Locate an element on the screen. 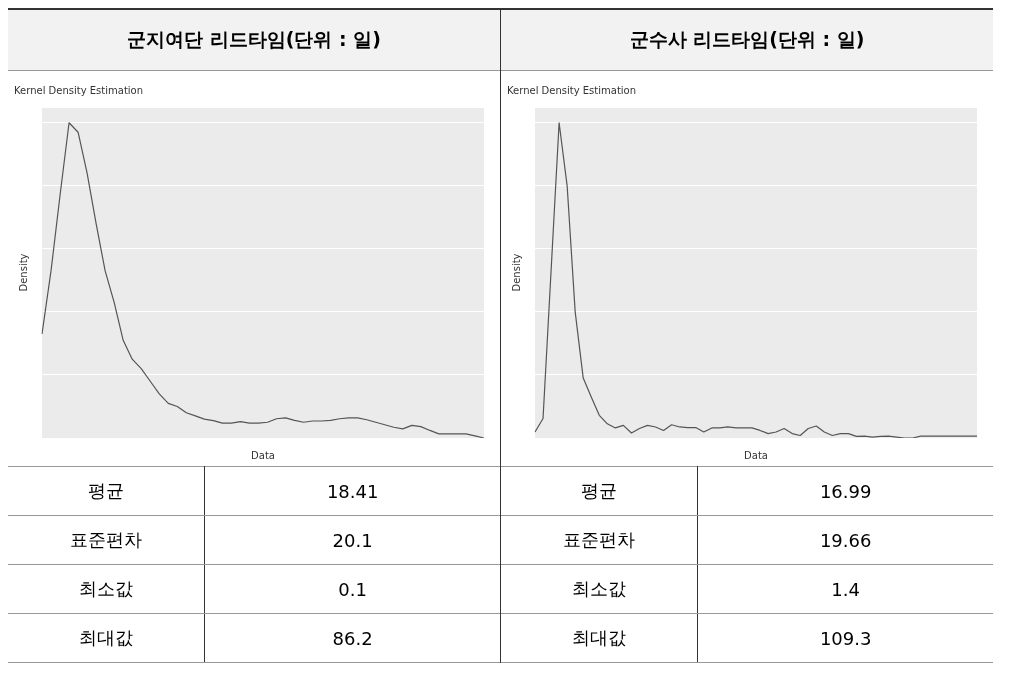 The image size is (1012, 684). text: 16.99 is located at coordinates (845, 491).